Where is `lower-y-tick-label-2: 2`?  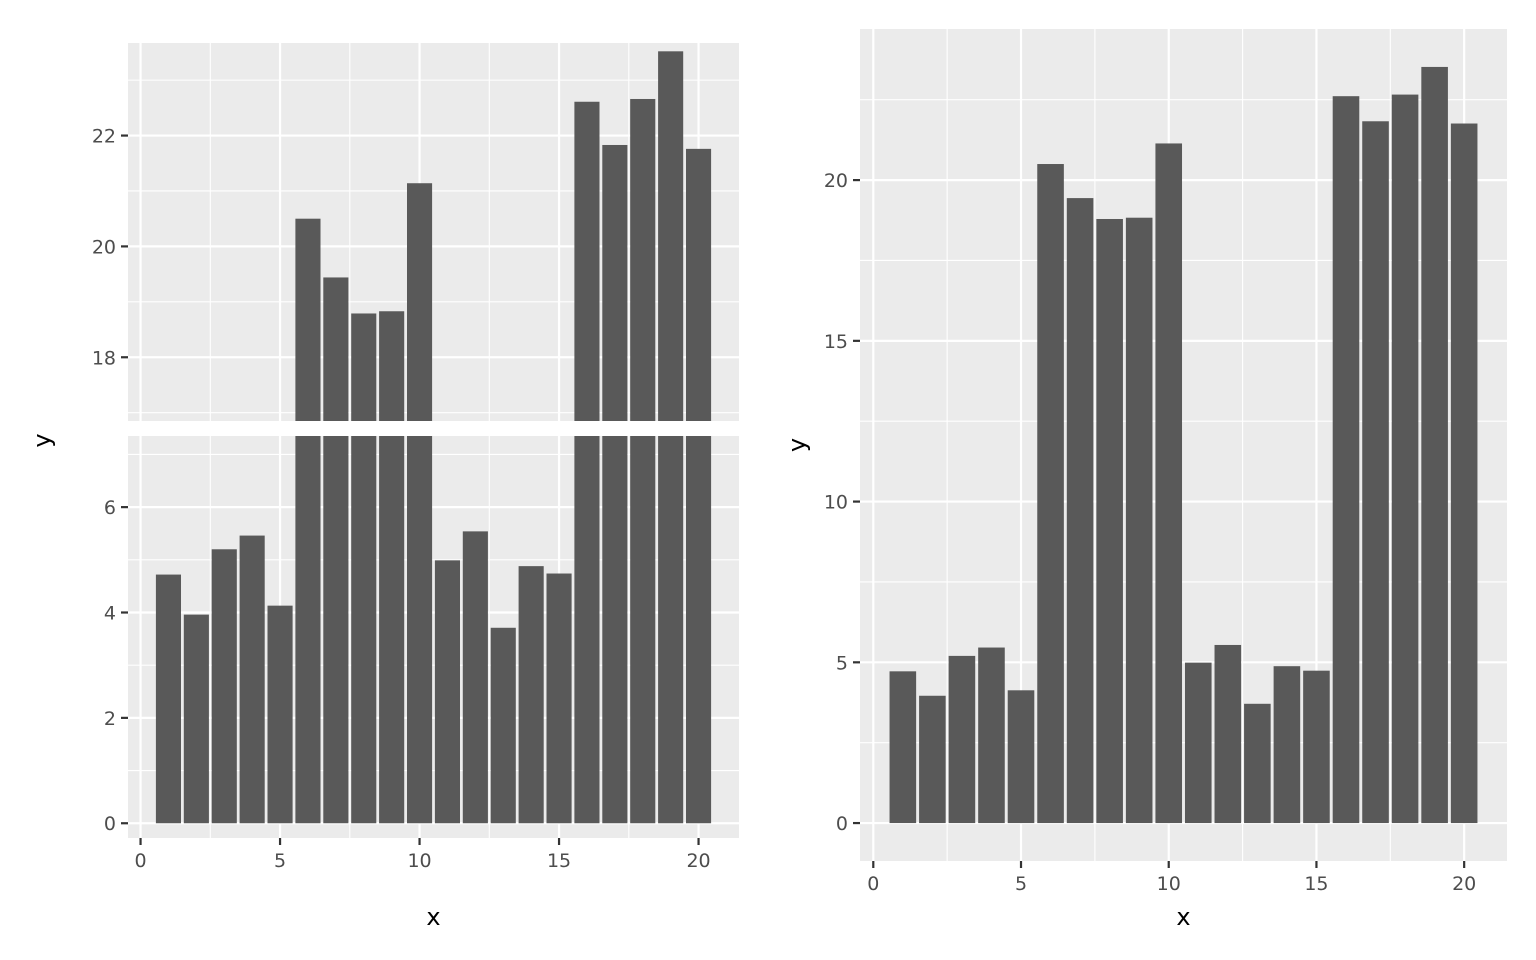
lower-y-tick-label-2: 2 is located at coordinates (110, 719).